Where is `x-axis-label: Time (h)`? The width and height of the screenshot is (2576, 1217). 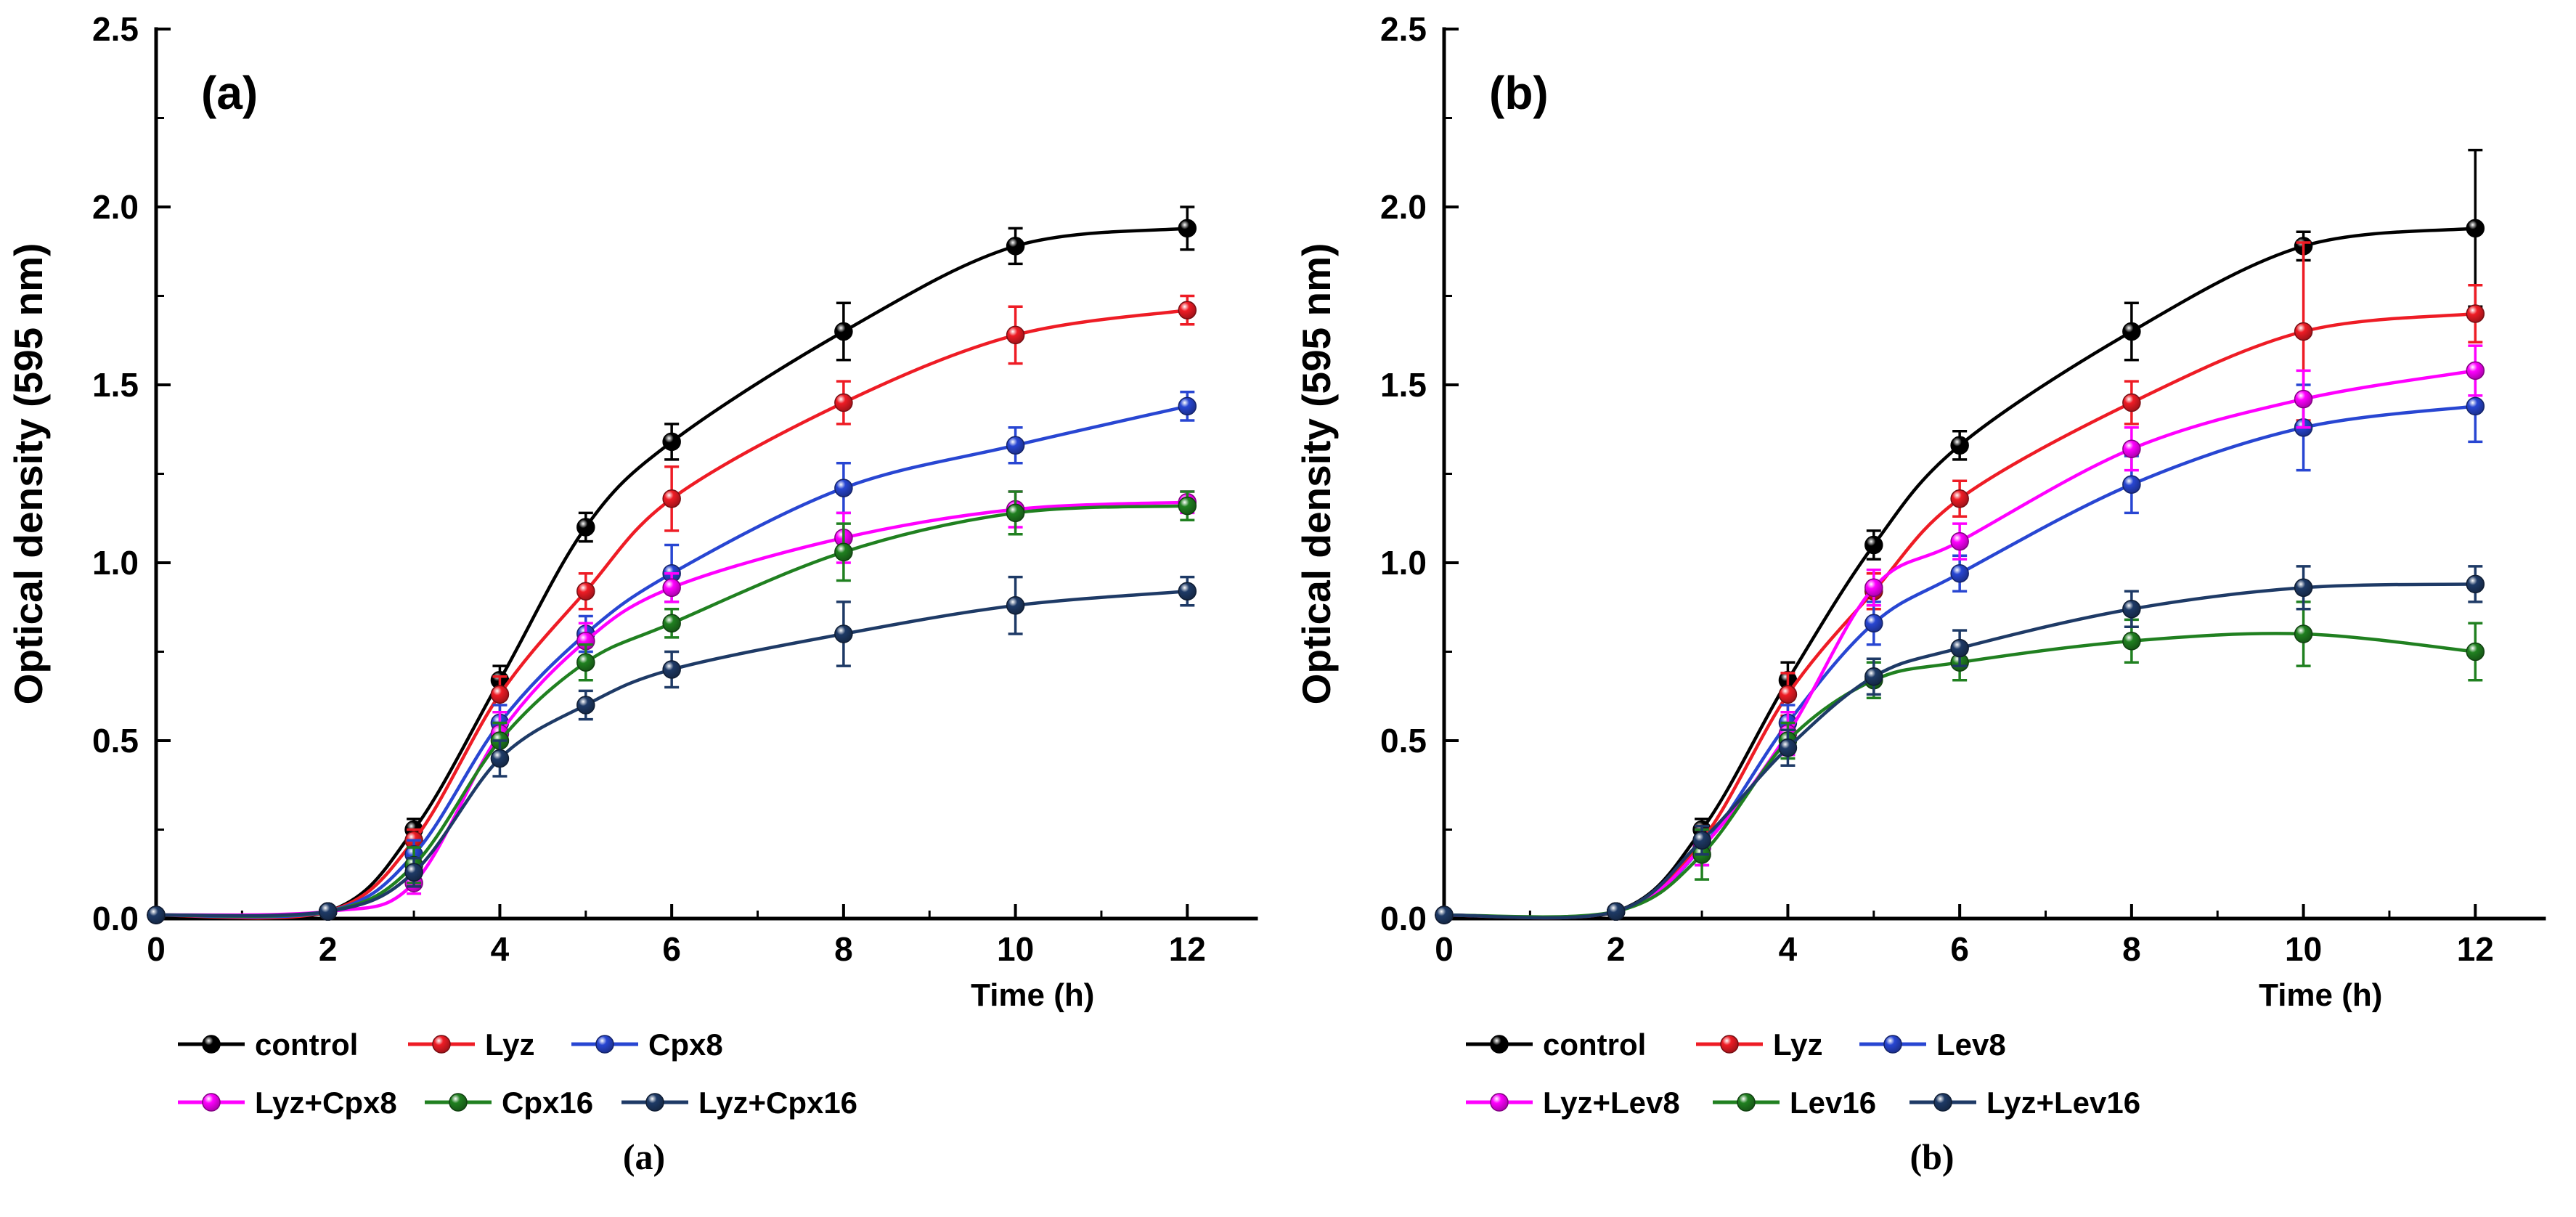 x-axis-label: Time (h) is located at coordinates (1032, 995).